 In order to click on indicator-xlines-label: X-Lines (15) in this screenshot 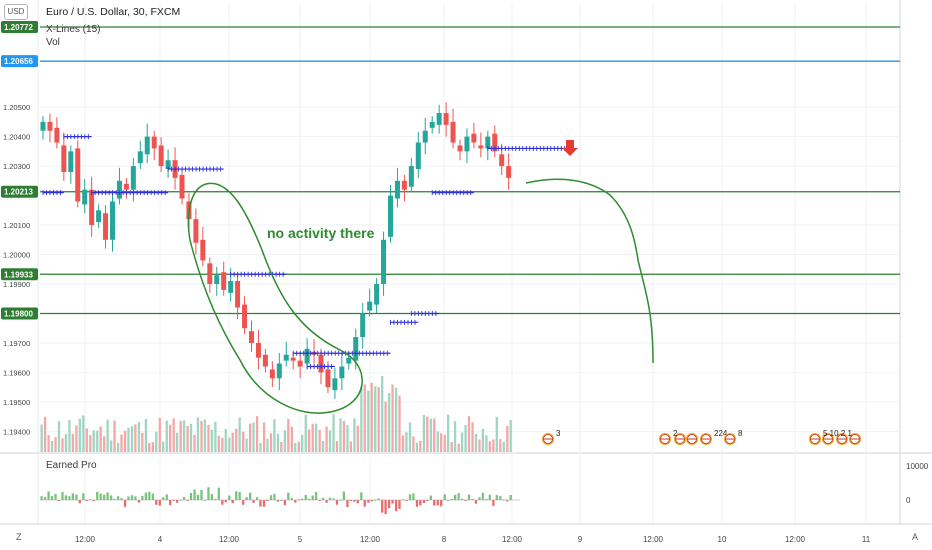, I will do `click(73, 29)`.